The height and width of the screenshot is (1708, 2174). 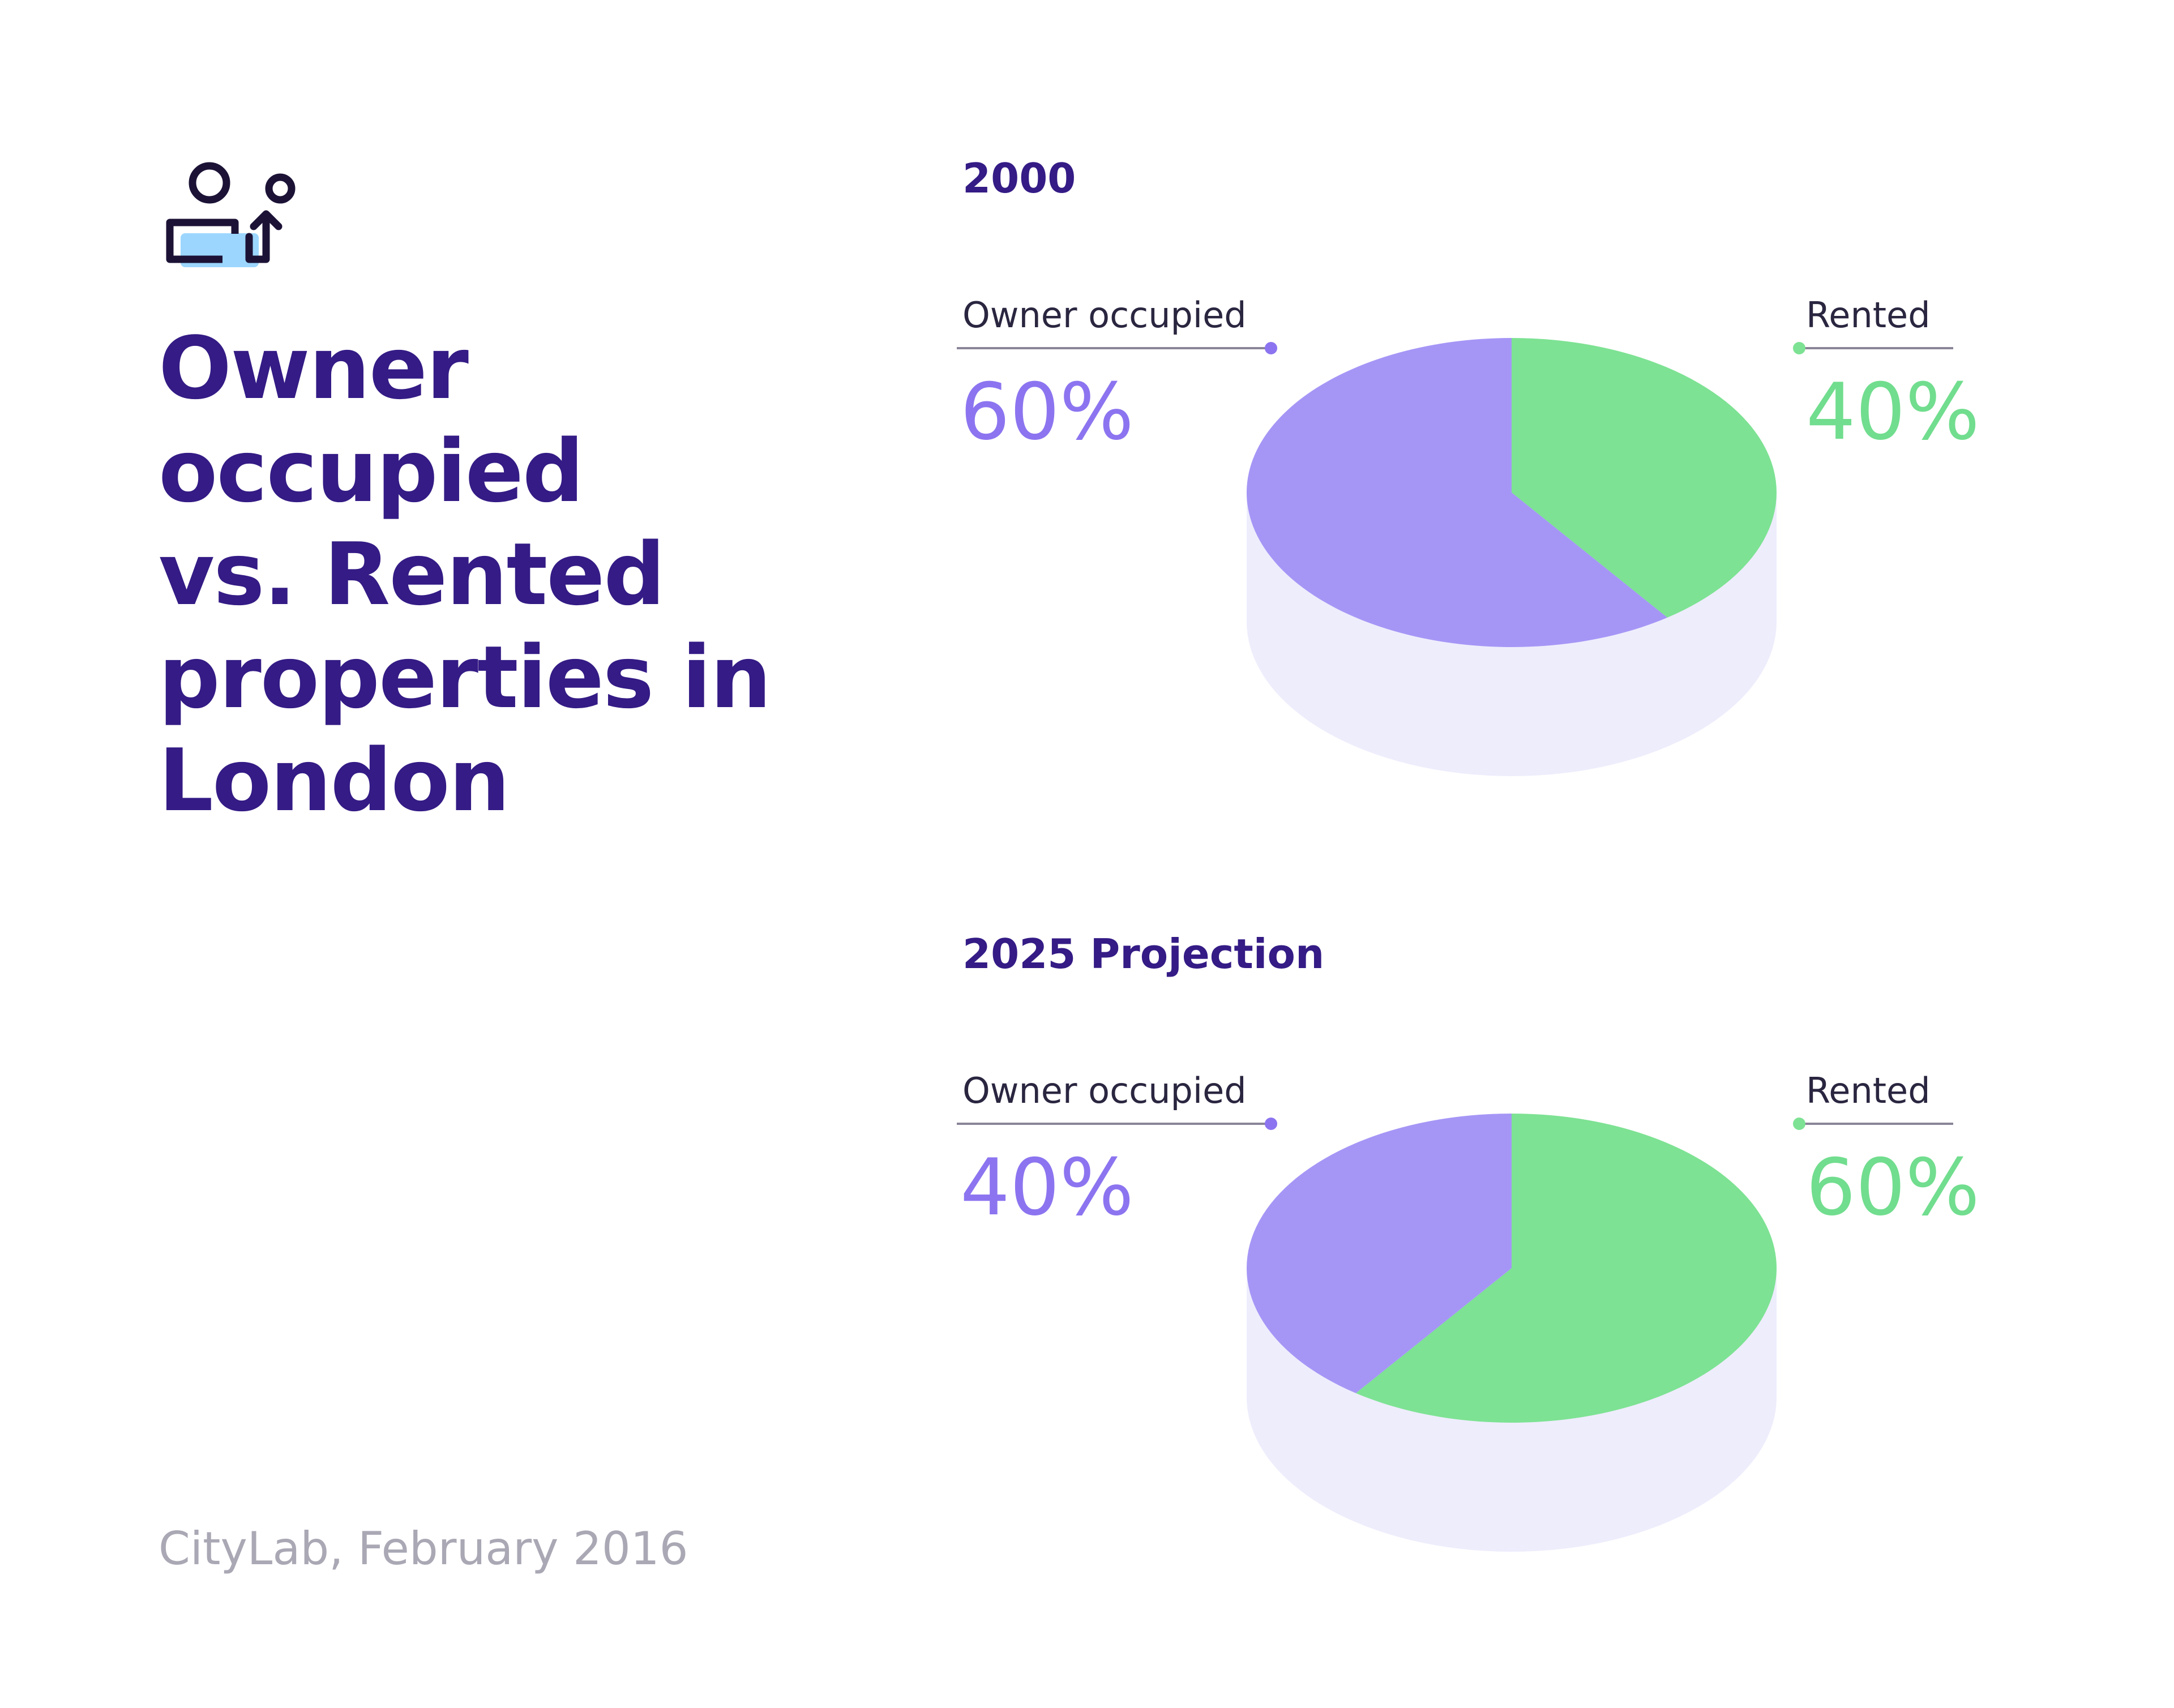 I want to click on title-line: vs. Rented, so click(x=412, y=574).